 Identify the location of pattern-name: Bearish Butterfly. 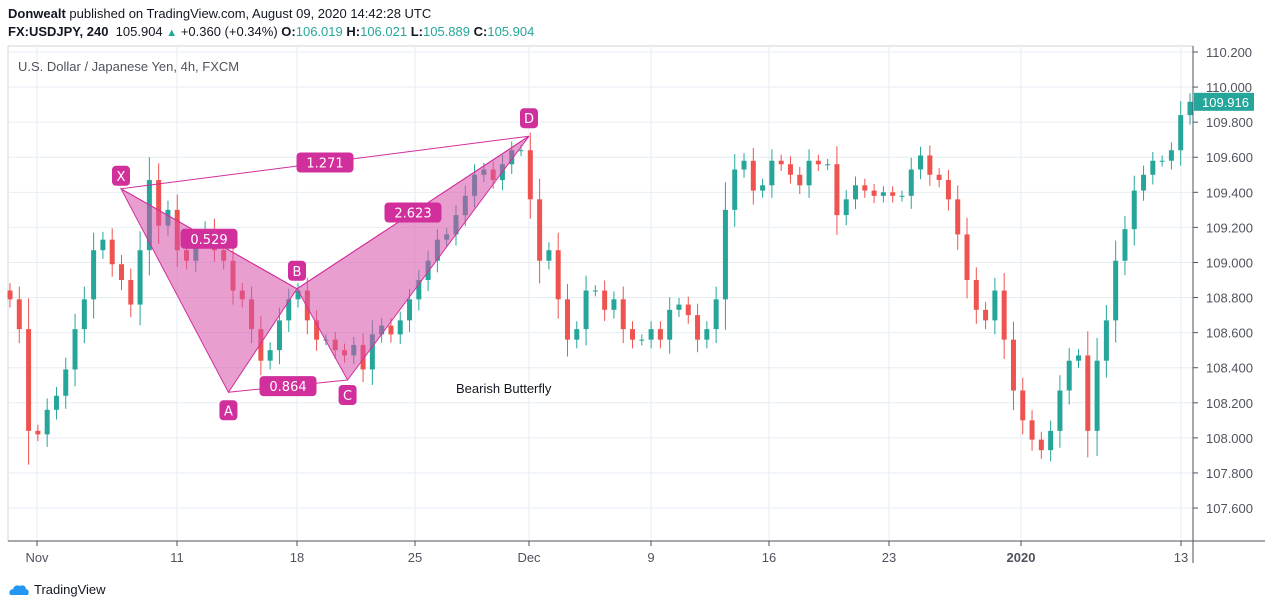
(504, 388).